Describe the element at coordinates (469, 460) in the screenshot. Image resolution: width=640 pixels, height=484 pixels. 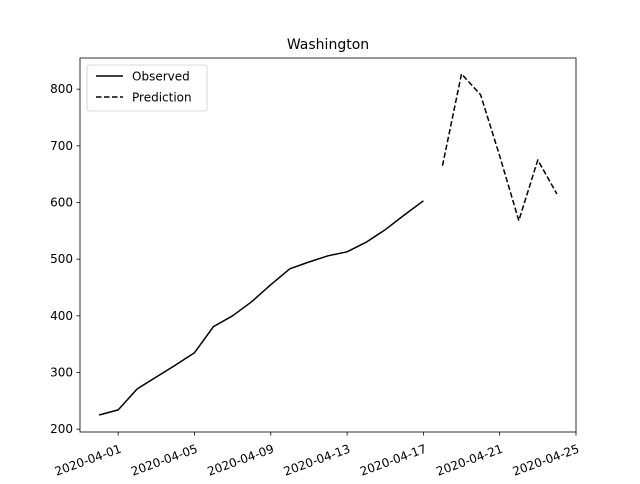
I see `x-tick-label: 2020-04-21` at that location.